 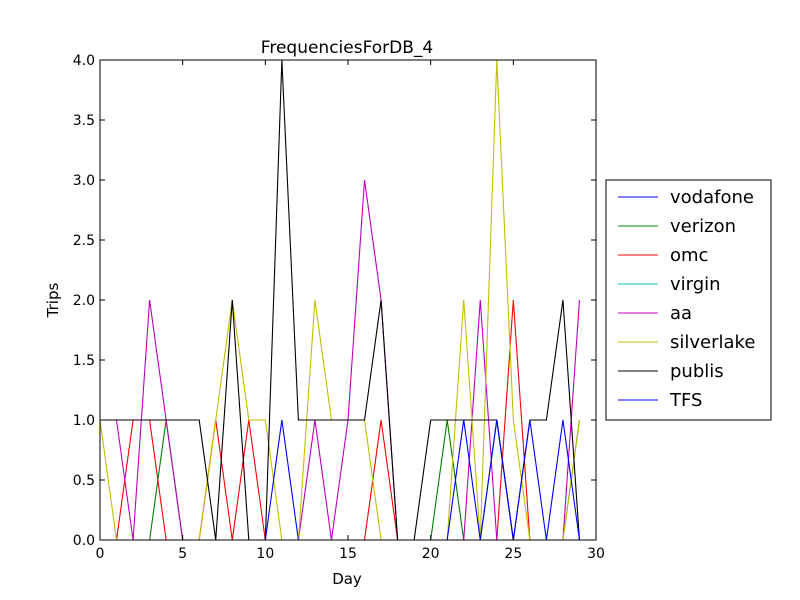 I want to click on x-axis-label: Day, so click(x=347, y=579).